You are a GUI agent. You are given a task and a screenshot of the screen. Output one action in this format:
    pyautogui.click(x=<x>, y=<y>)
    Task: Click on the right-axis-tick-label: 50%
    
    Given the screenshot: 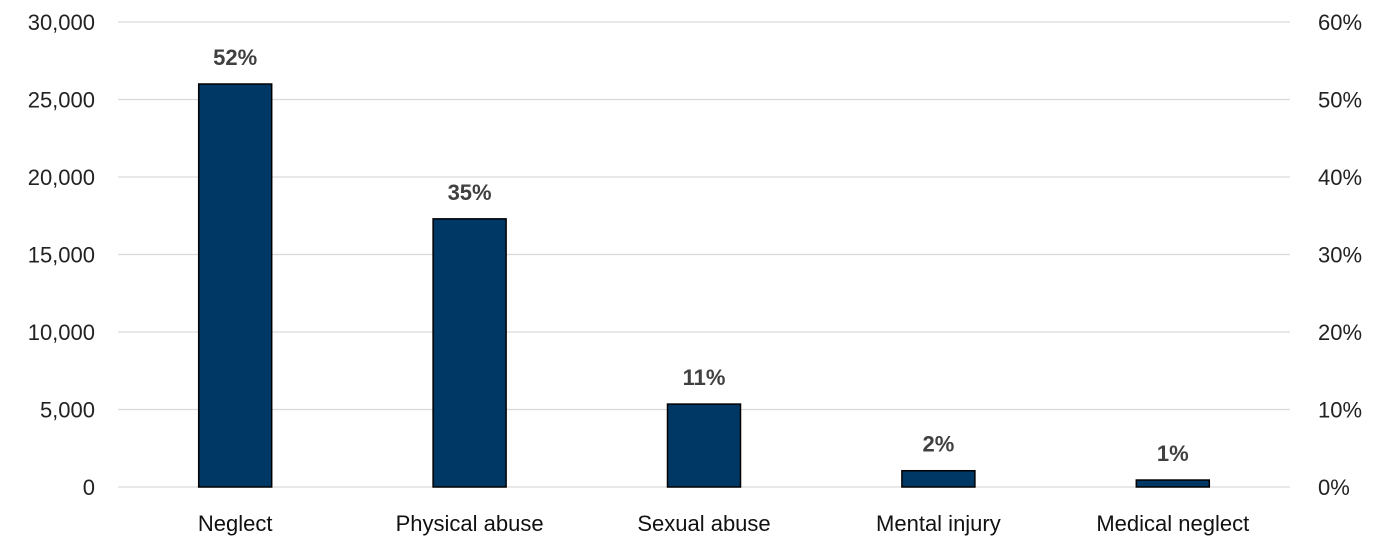 What is the action you would take?
    pyautogui.click(x=1340, y=100)
    